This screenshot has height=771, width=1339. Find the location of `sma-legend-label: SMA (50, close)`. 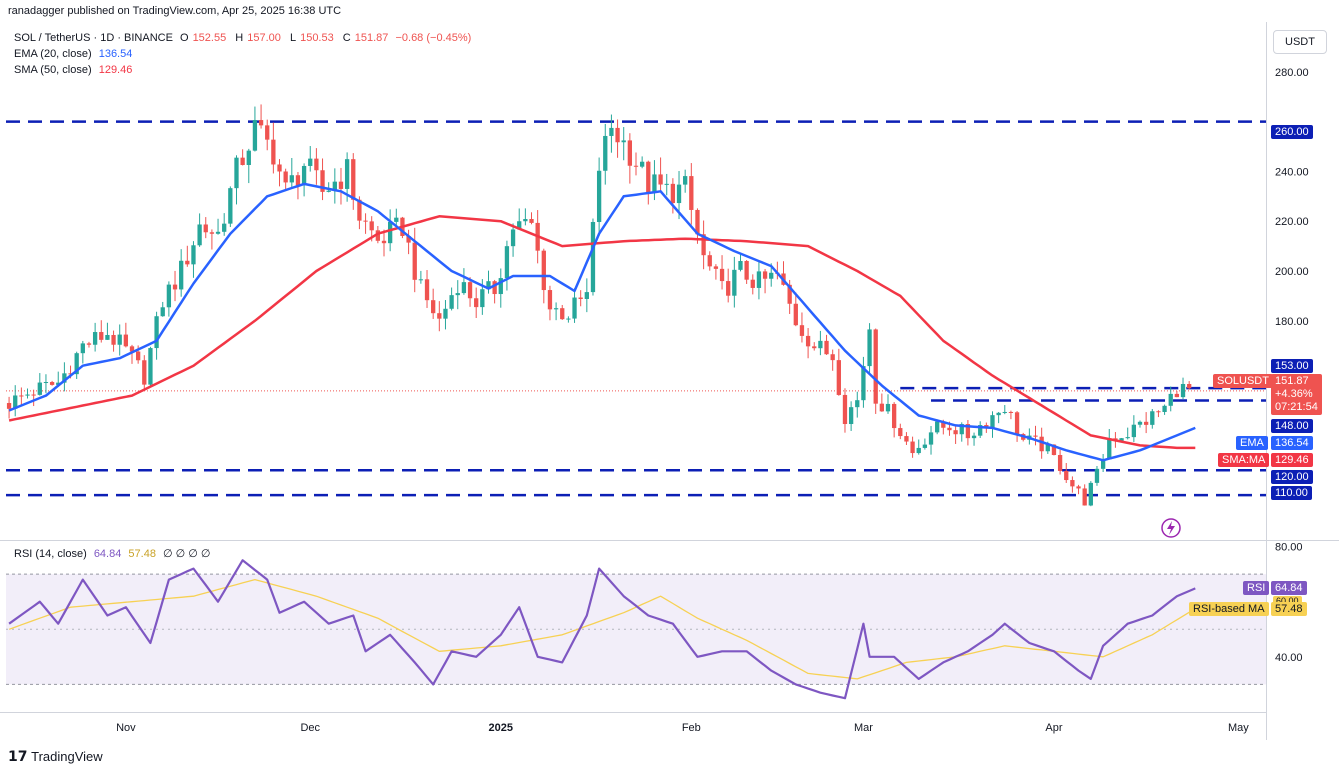

sma-legend-label: SMA (50, close) is located at coordinates (53, 70).